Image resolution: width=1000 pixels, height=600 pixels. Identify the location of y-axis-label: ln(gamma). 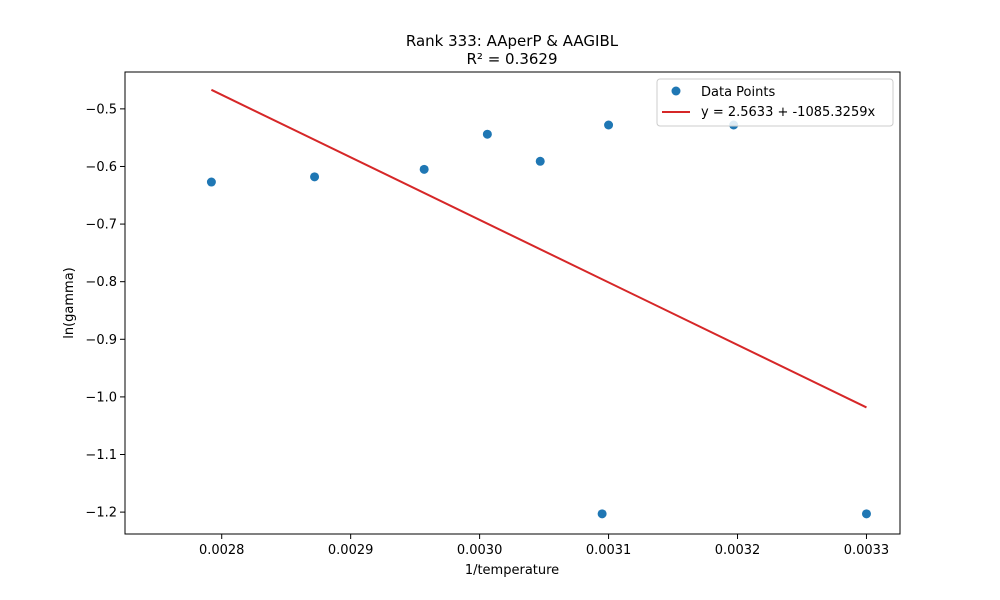
(69, 303).